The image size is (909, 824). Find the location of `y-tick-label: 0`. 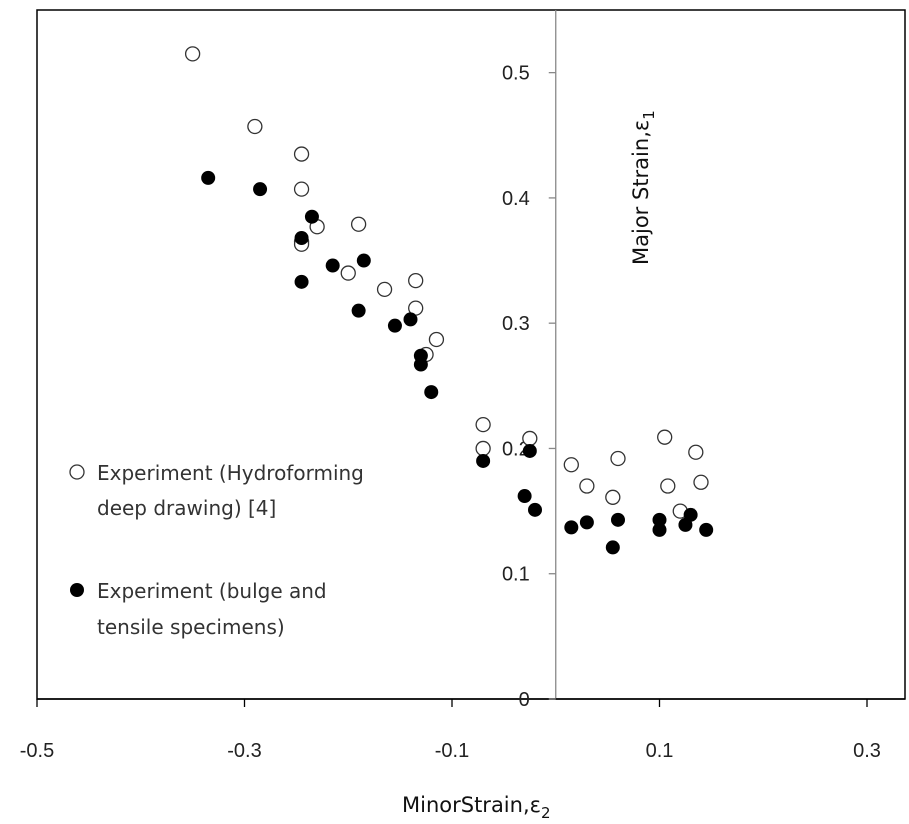

y-tick-label: 0 is located at coordinates (524, 700).